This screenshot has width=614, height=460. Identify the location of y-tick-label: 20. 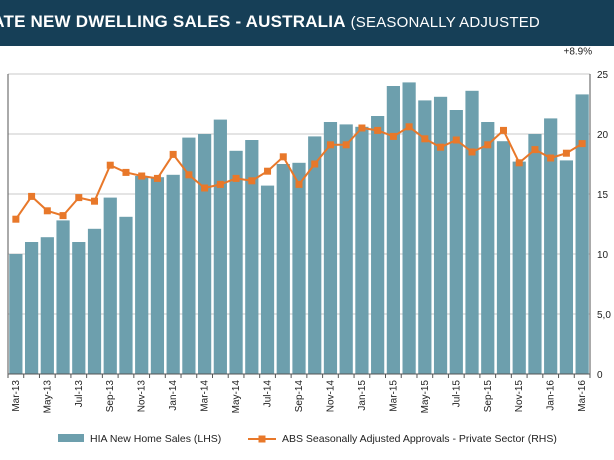
(603, 135).